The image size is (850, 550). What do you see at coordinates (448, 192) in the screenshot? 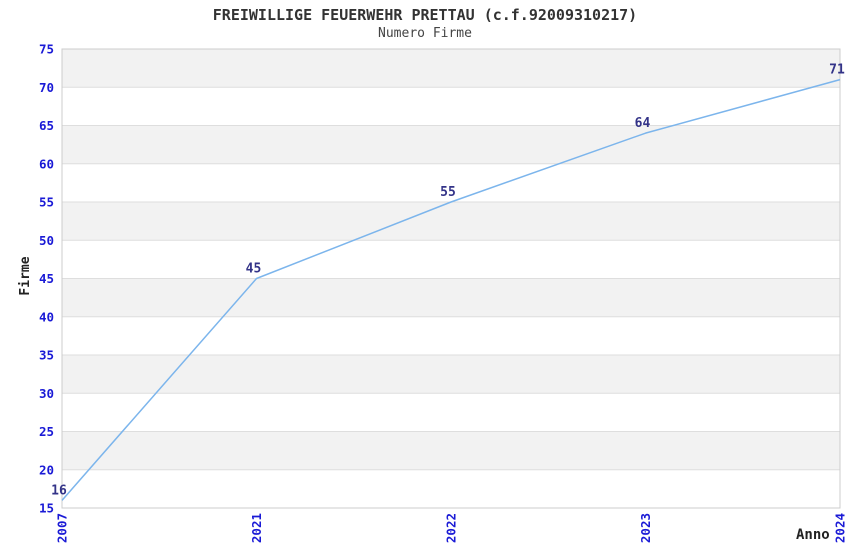
I see `data-label: 55` at bounding box center [448, 192].